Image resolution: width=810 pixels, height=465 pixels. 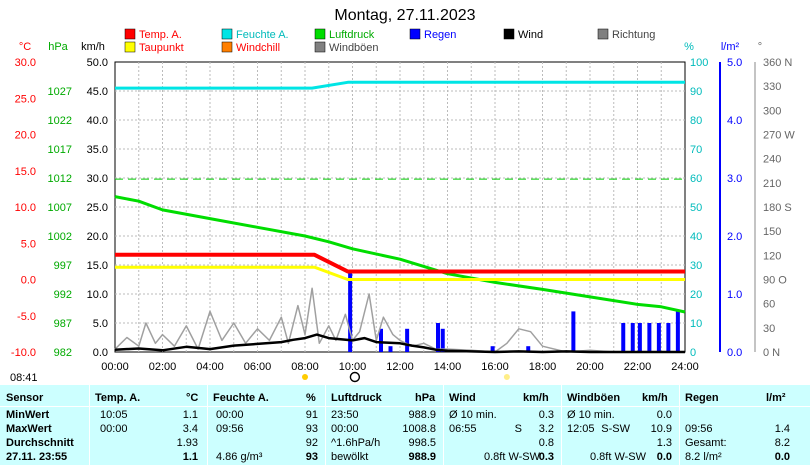 I want to click on table-cell-label: MinWert, so click(x=28, y=415).